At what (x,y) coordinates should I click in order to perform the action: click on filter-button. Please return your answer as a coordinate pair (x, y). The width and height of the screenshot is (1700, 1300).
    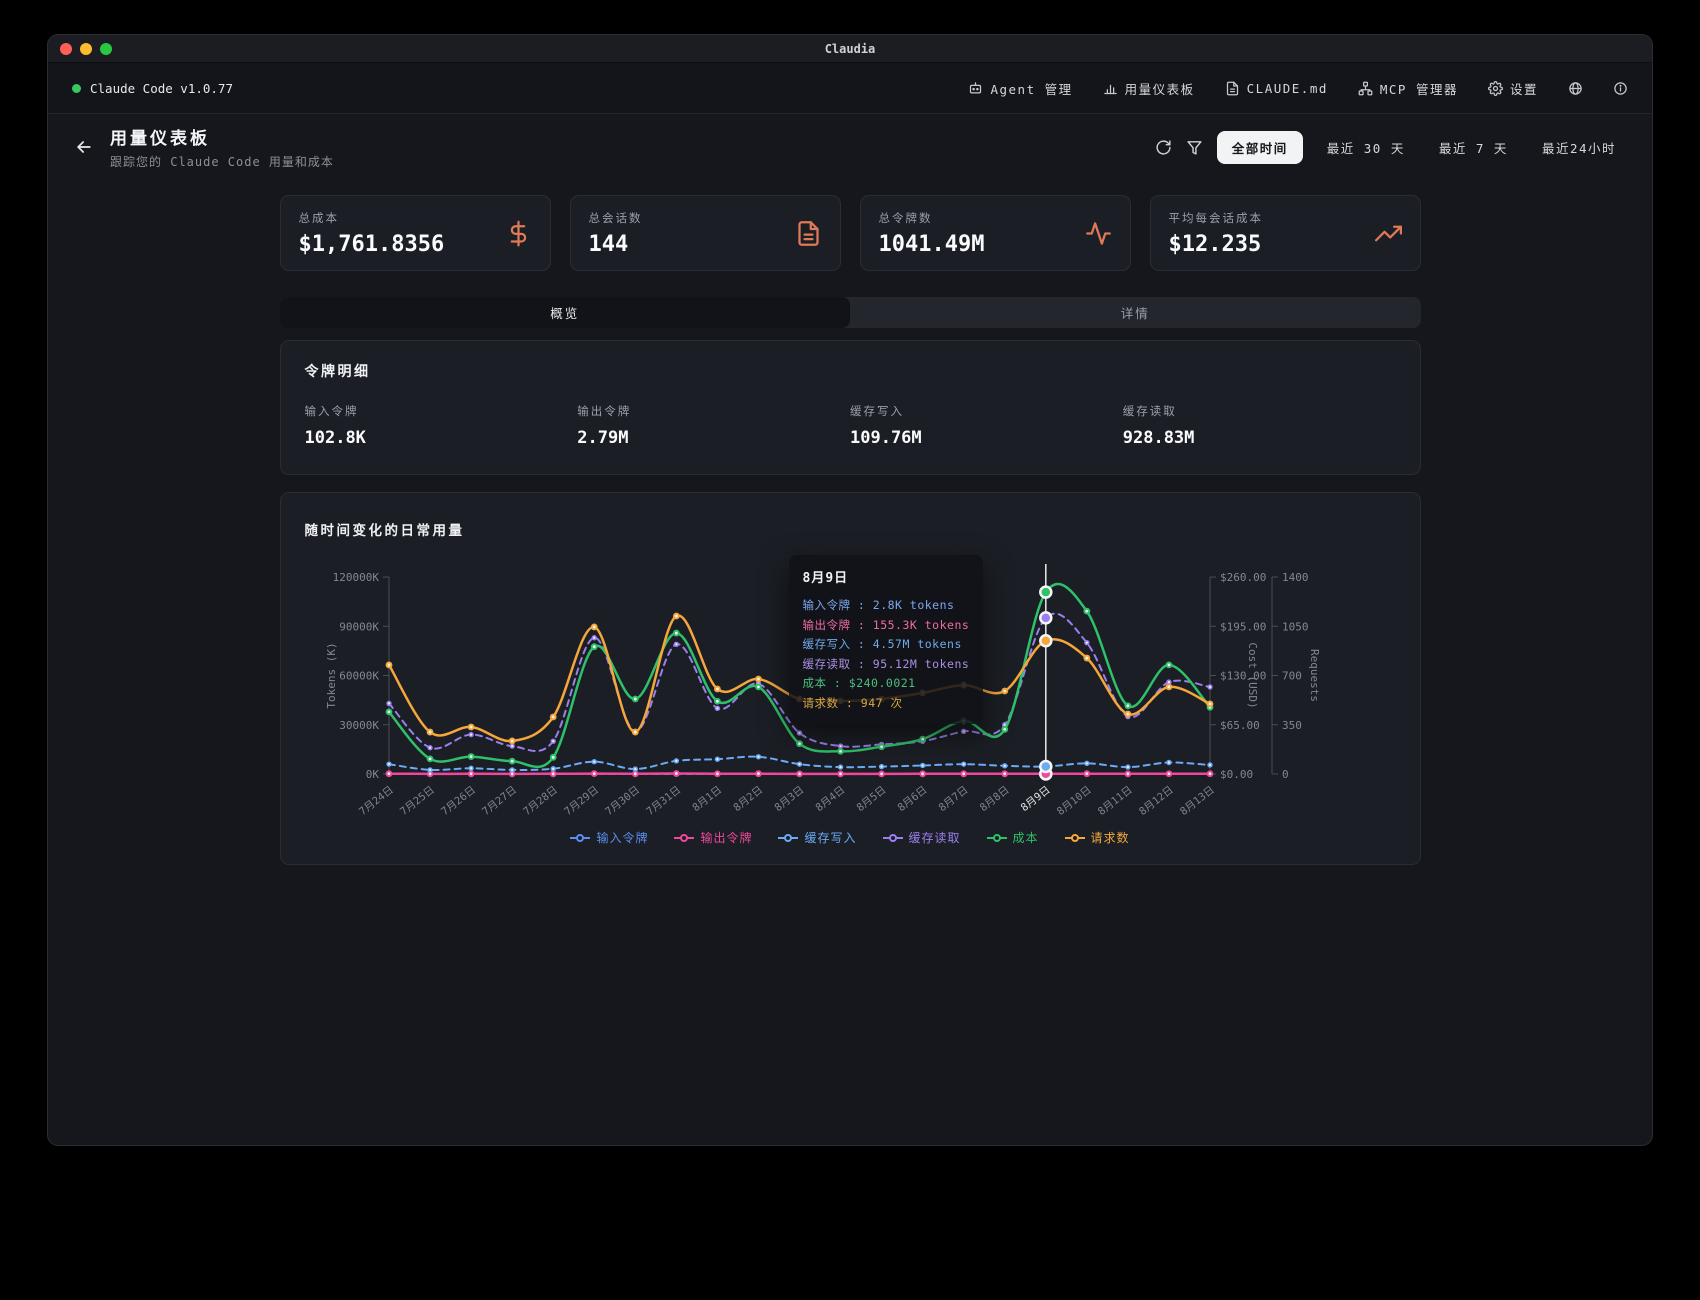
    Looking at the image, I should click on (1194, 147).